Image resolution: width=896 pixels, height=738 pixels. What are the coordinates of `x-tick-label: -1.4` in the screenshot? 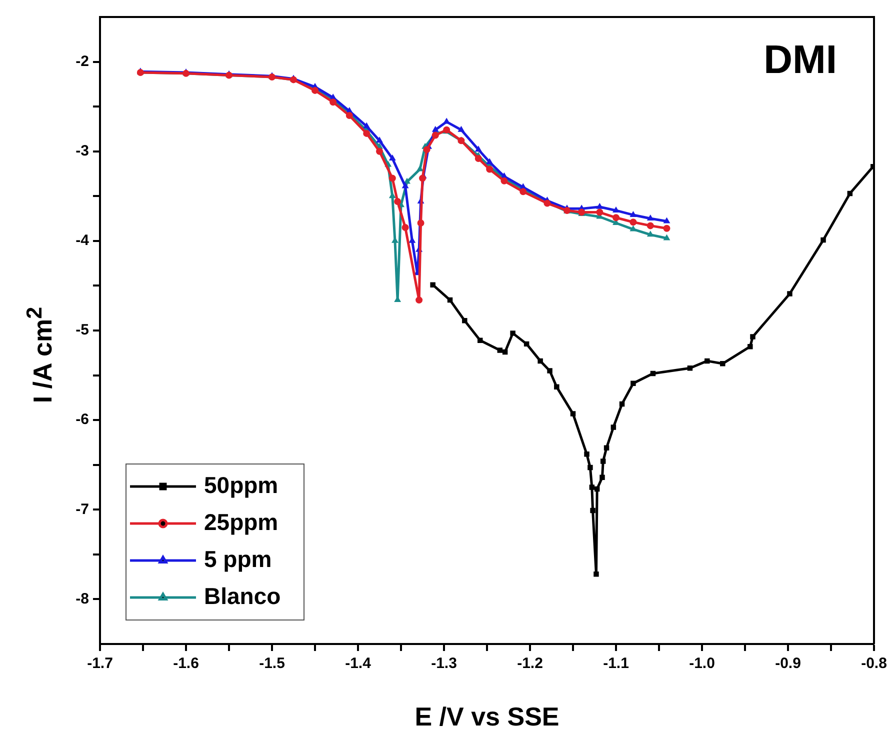 It's located at (358, 663).